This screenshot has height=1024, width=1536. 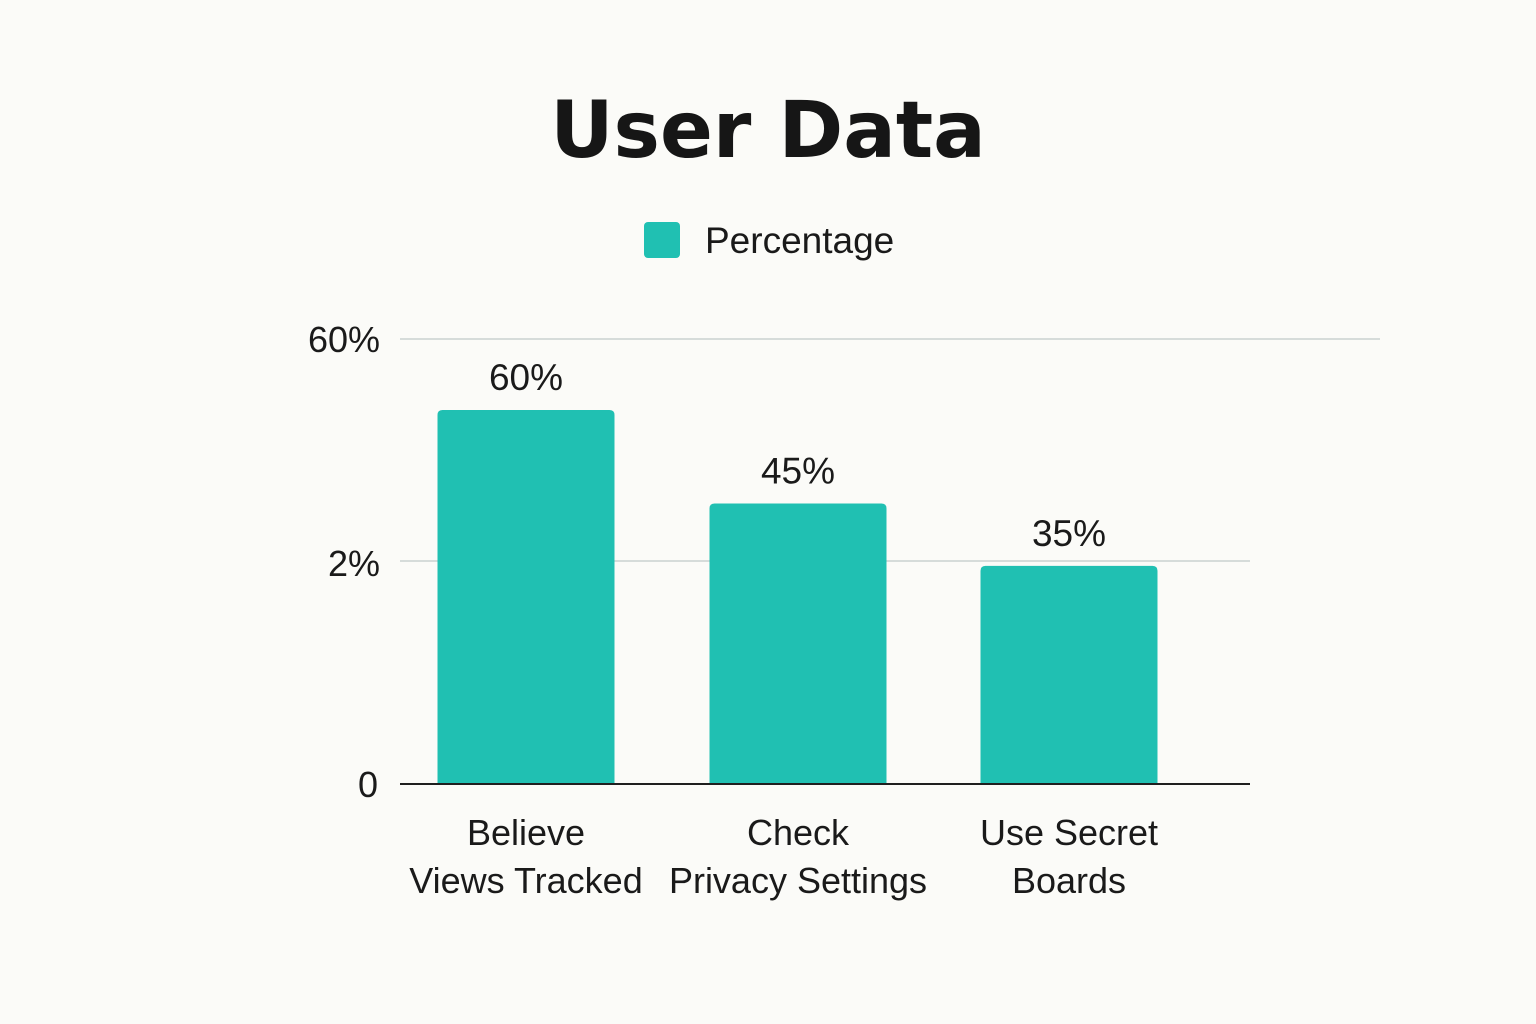 What do you see at coordinates (525, 880) in the screenshot?
I see `category-label-1-line-2: Views Tracked` at bounding box center [525, 880].